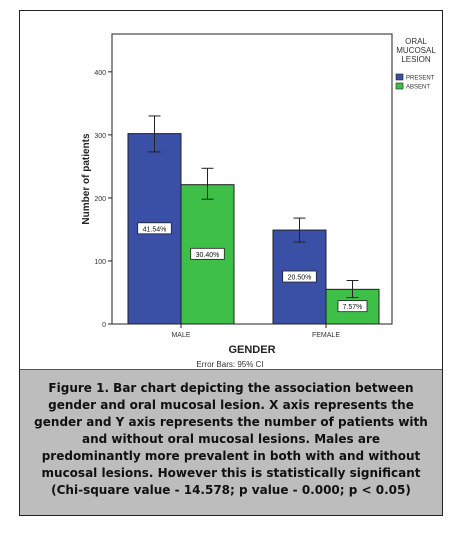 The height and width of the screenshot is (534, 464). I want to click on legend-title-line: MUCOSAL, so click(416, 50).